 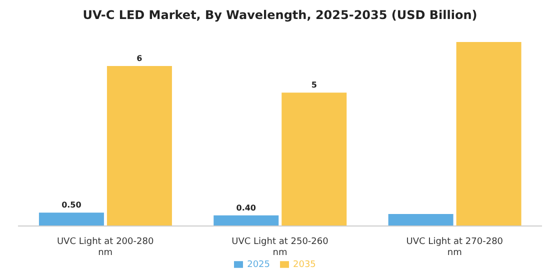 I want to click on chart-title: UV-C LED Market, By Wavelength, 2025-2035 (USD Billion), so click(x=280, y=16).